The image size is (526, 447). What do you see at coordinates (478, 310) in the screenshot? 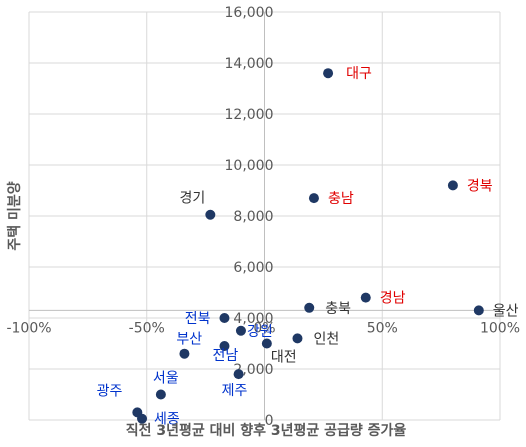
I see `data-point-울산` at bounding box center [478, 310].